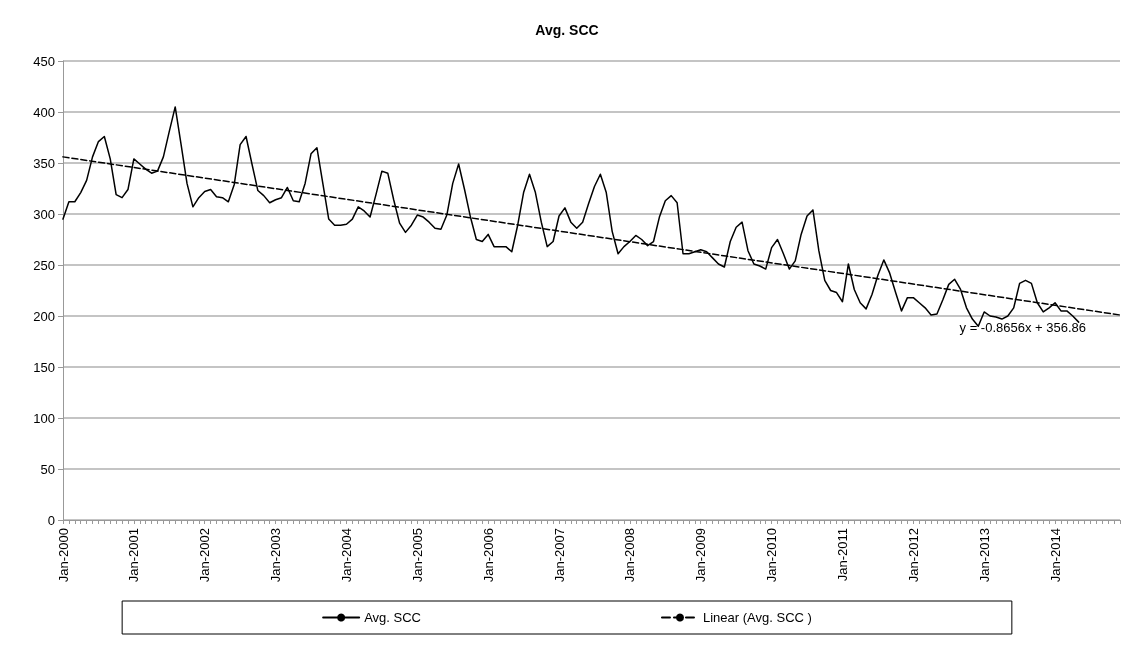 The image size is (1134, 670). Describe the element at coordinates (51, 520) in the screenshot. I see `y-tick-label: 0` at that location.